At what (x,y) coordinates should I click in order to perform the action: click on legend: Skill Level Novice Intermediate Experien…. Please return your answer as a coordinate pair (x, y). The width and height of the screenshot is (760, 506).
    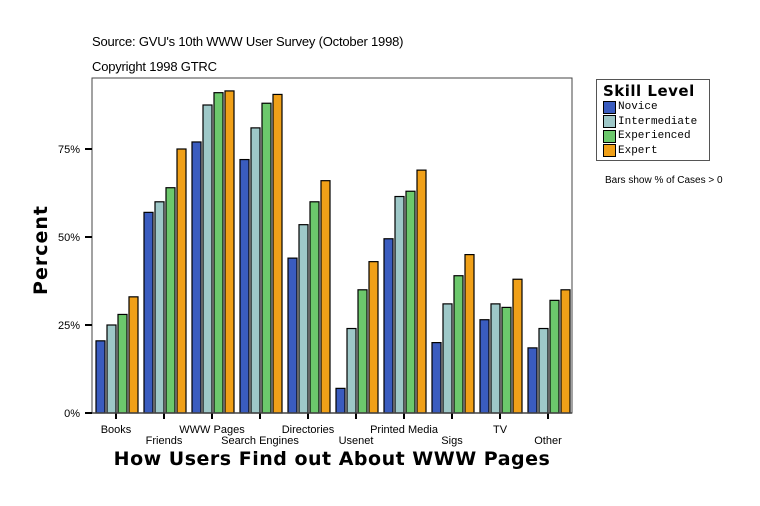
    Looking at the image, I should click on (653, 120).